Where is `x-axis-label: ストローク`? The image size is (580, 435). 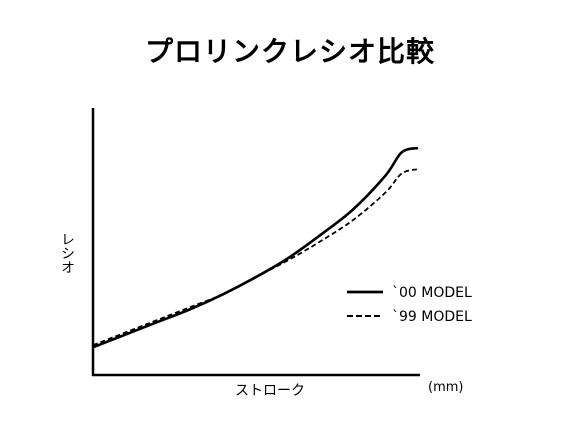
x-axis-label: ストローク is located at coordinates (270, 391).